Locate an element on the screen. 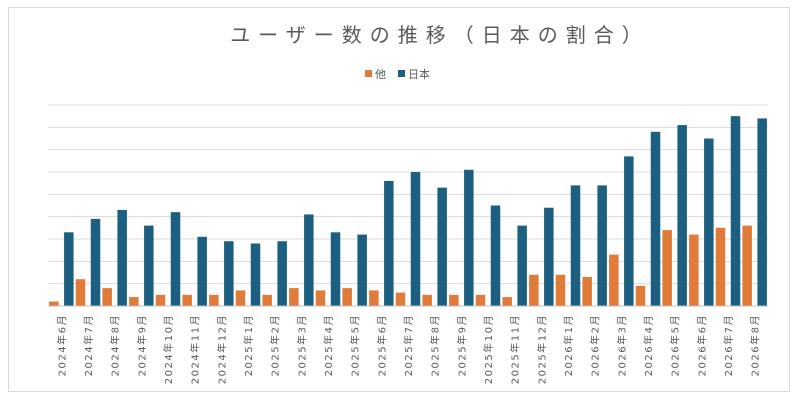 The image size is (800, 406). x-tick-label: 2025年8月 is located at coordinates (435, 345).